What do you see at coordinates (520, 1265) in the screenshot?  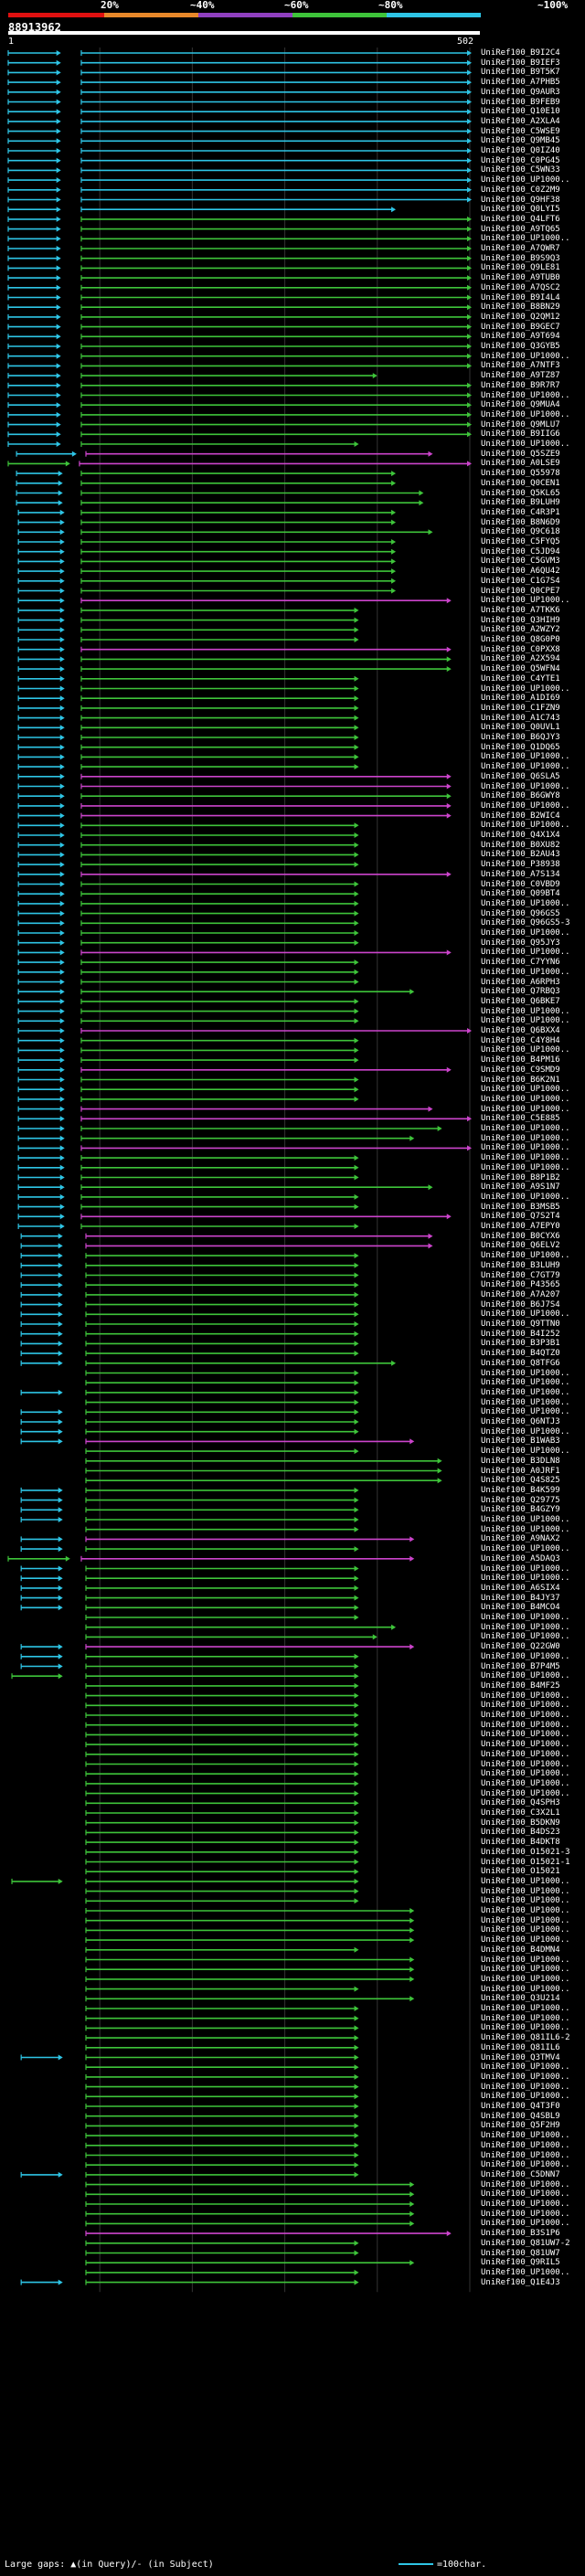 I see `hit-label: UniRef100_B3LUH9` at bounding box center [520, 1265].